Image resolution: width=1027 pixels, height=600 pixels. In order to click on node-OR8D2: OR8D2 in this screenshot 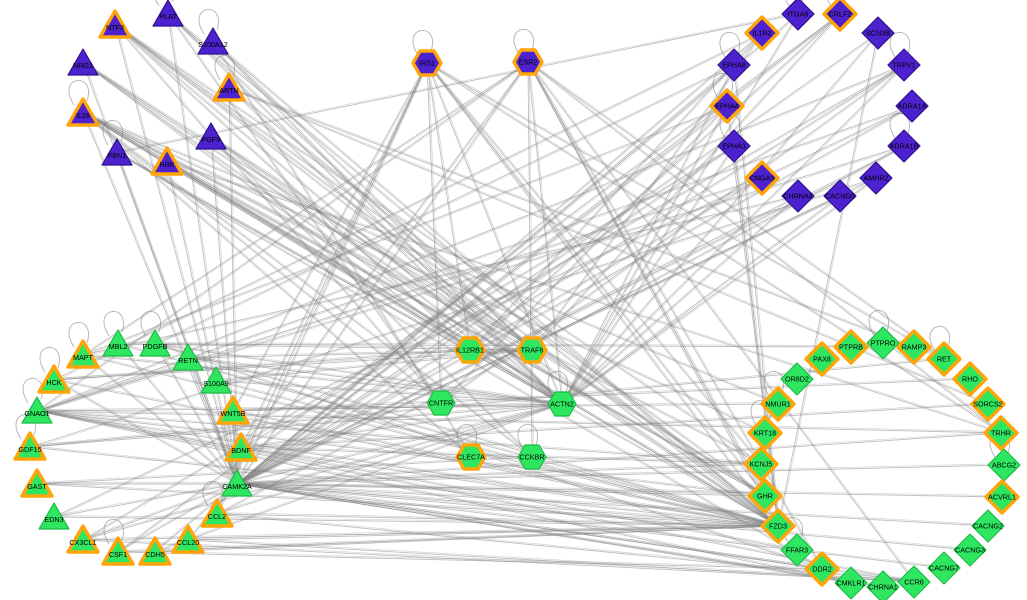, I will do `click(797, 379)`.